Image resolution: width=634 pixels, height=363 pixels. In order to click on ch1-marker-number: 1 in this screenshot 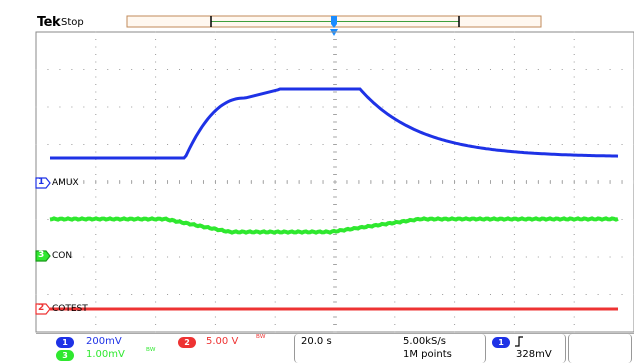, I will do `click(41, 182)`.